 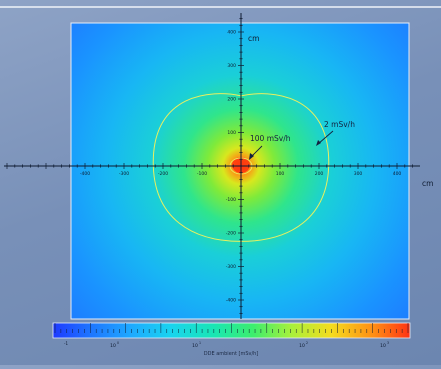 What do you see at coordinates (358, 174) in the screenshot?
I see `x-tick-label: 300` at bounding box center [358, 174].